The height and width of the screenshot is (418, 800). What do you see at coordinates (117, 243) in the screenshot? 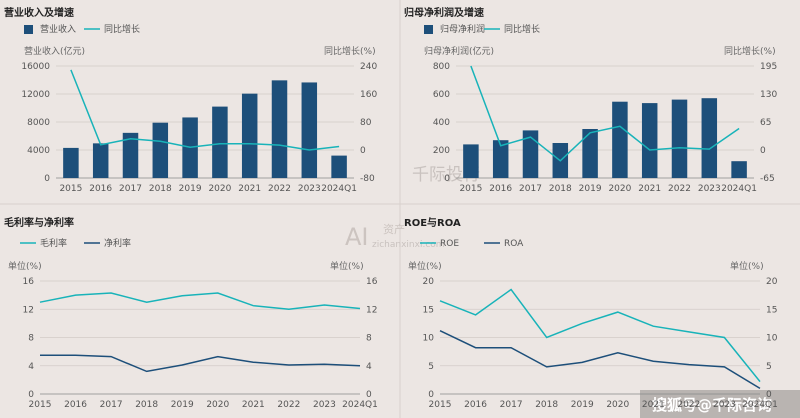
I see `legend-label: 净利率` at bounding box center [117, 243].